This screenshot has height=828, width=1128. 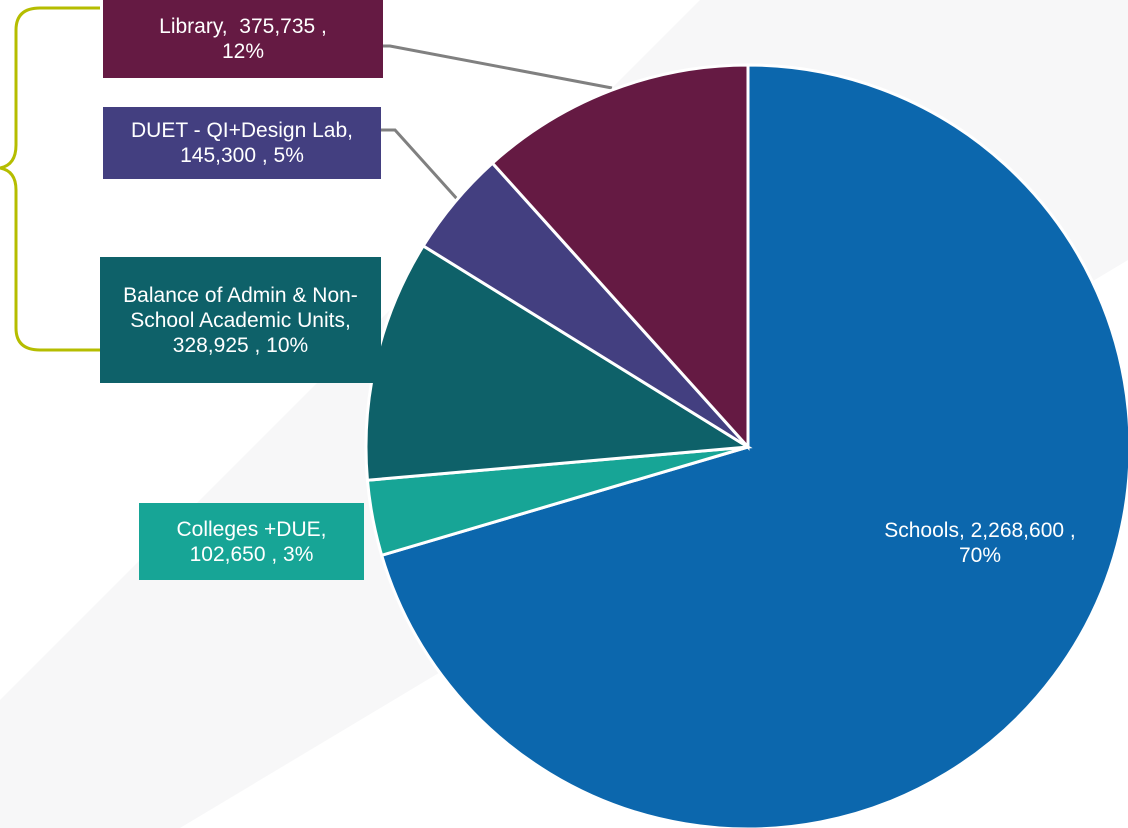 What do you see at coordinates (242, 143) in the screenshot?
I see `data-label: DUET - QI+Design Lab, 145,300 , 5%` at bounding box center [242, 143].